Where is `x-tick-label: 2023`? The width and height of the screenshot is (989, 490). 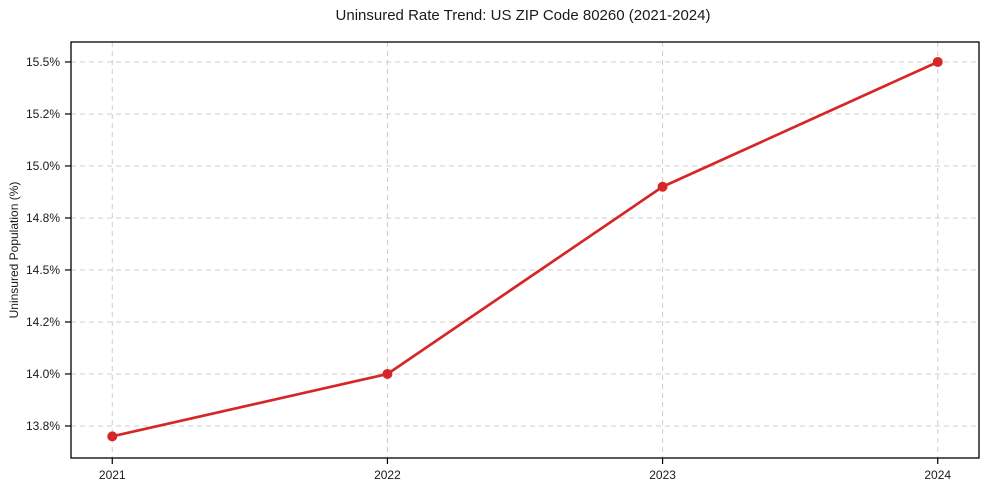 x-tick-label: 2023 is located at coordinates (662, 475).